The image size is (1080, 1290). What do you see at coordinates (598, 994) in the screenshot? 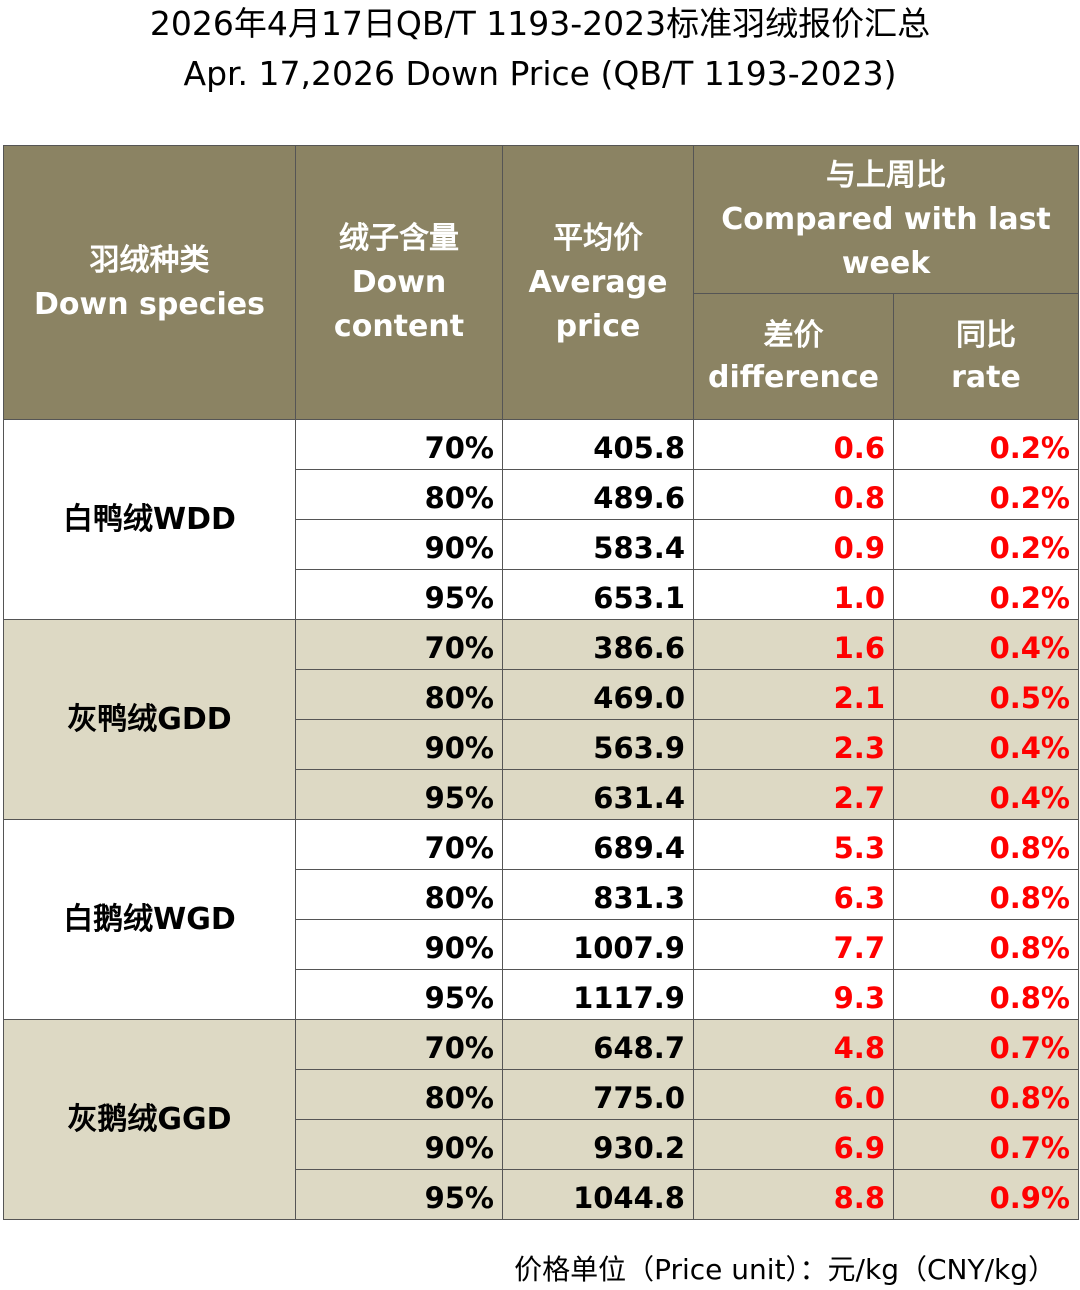
I see `average-price-cell: 1117.9` at bounding box center [598, 994].